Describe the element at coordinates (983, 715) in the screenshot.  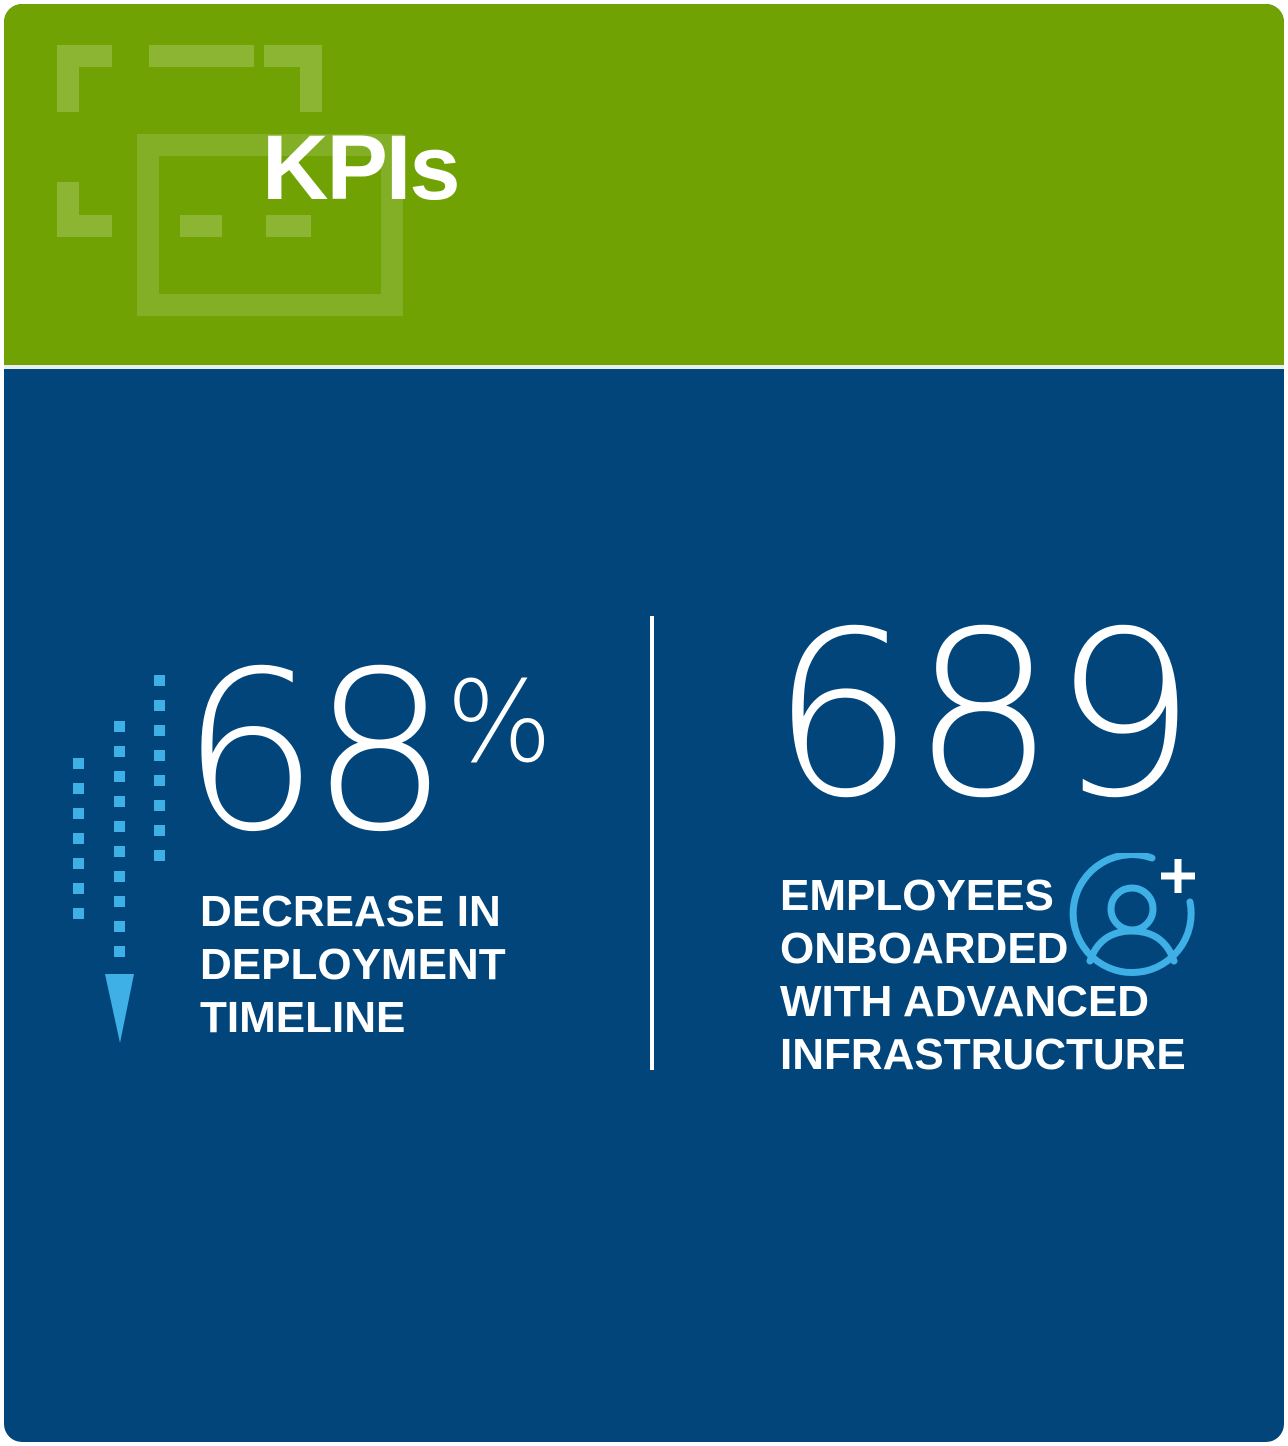
I see `kpi-value-employees: 689` at that location.